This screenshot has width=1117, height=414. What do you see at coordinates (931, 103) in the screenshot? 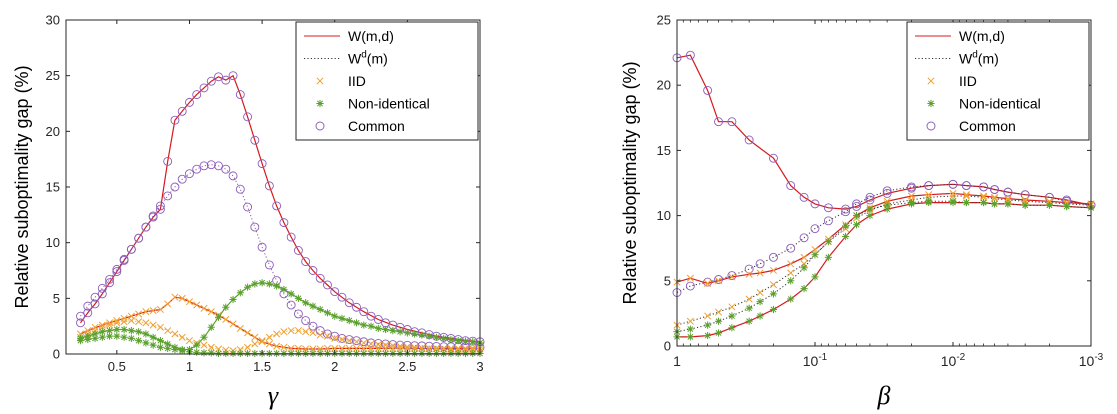
I see `right-legend-marker` at bounding box center [931, 103].